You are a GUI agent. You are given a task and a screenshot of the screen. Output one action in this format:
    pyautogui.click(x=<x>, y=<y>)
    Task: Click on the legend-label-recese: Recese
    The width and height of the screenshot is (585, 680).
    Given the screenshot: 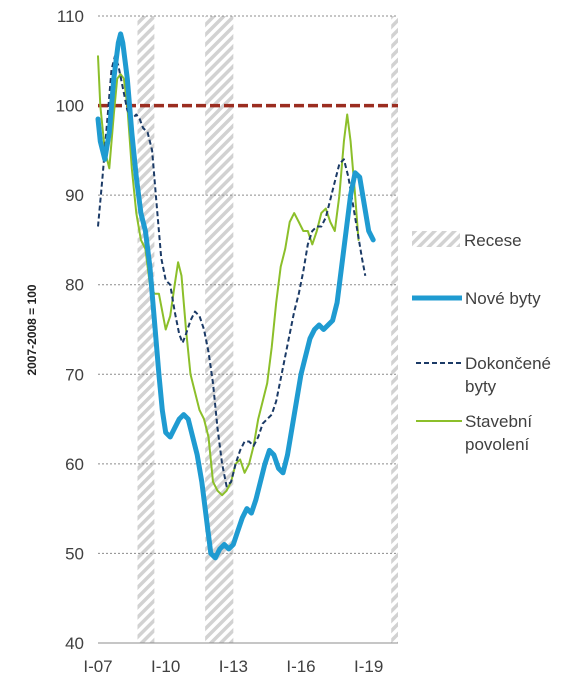 What is the action you would take?
    pyautogui.click(x=493, y=240)
    